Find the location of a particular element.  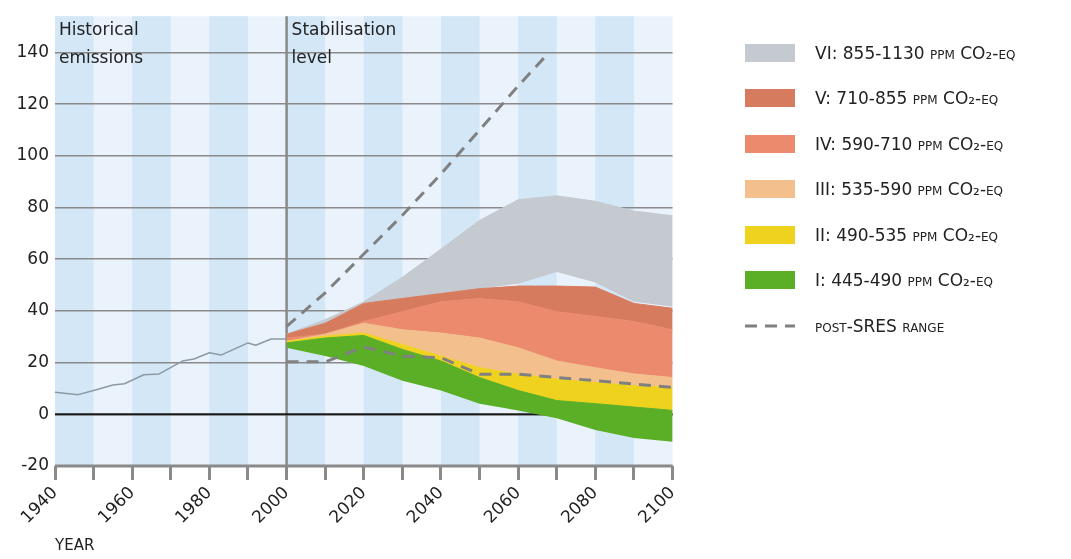

y-tick-label: 0 is located at coordinates (43, 412).